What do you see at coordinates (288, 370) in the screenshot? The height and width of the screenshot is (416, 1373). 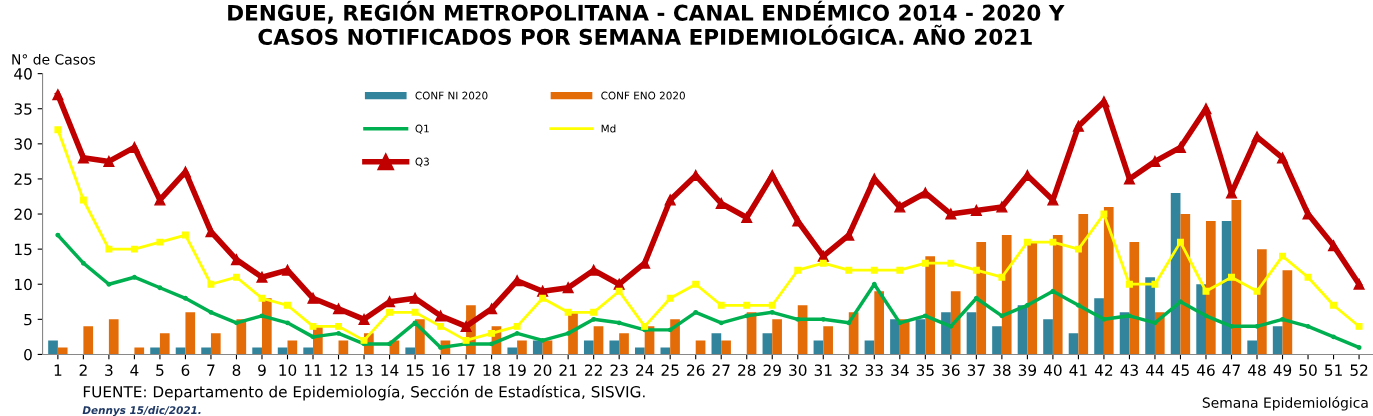 I see `x-tick-label: 10` at bounding box center [288, 370].